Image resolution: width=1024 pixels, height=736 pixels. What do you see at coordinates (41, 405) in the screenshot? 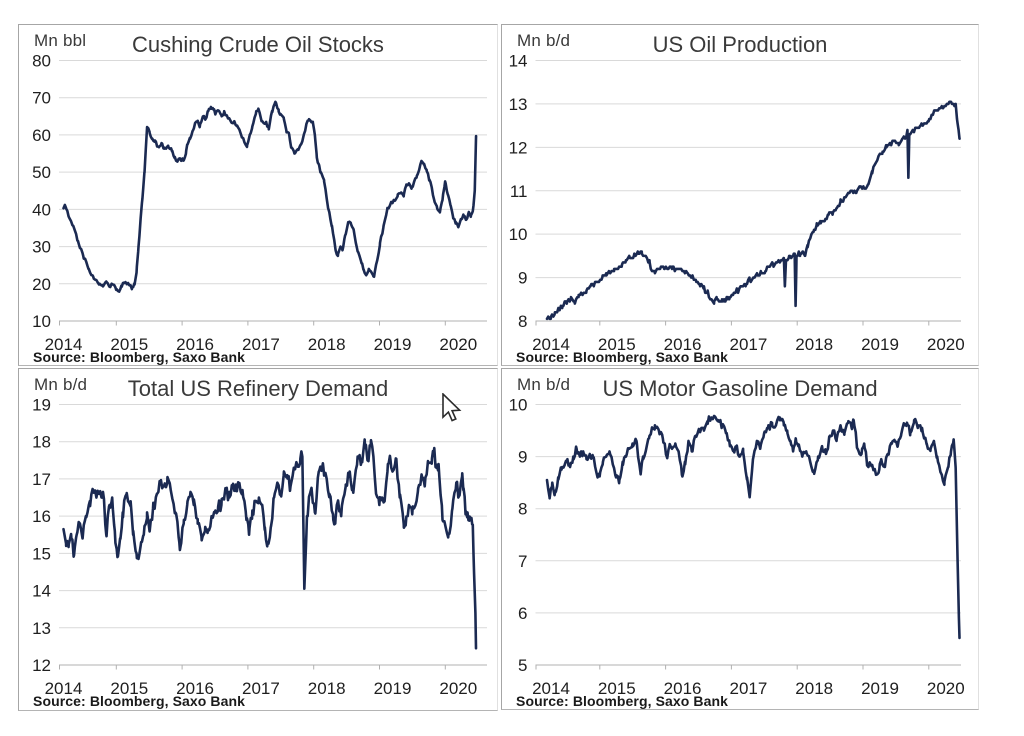
I see `y-tick-label: 19` at bounding box center [41, 405].